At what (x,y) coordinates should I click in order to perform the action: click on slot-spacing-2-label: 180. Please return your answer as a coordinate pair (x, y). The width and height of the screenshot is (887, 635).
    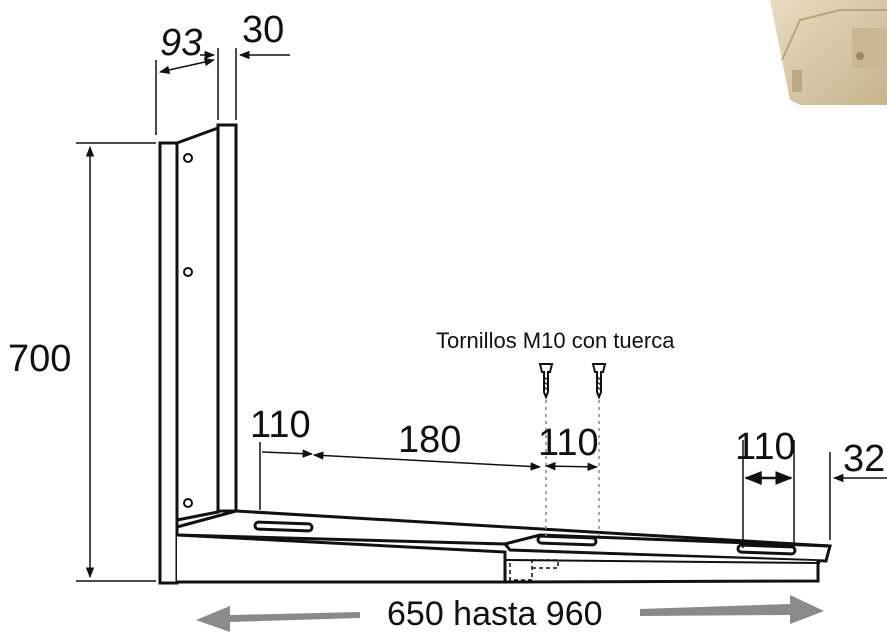
    Looking at the image, I should click on (429, 440).